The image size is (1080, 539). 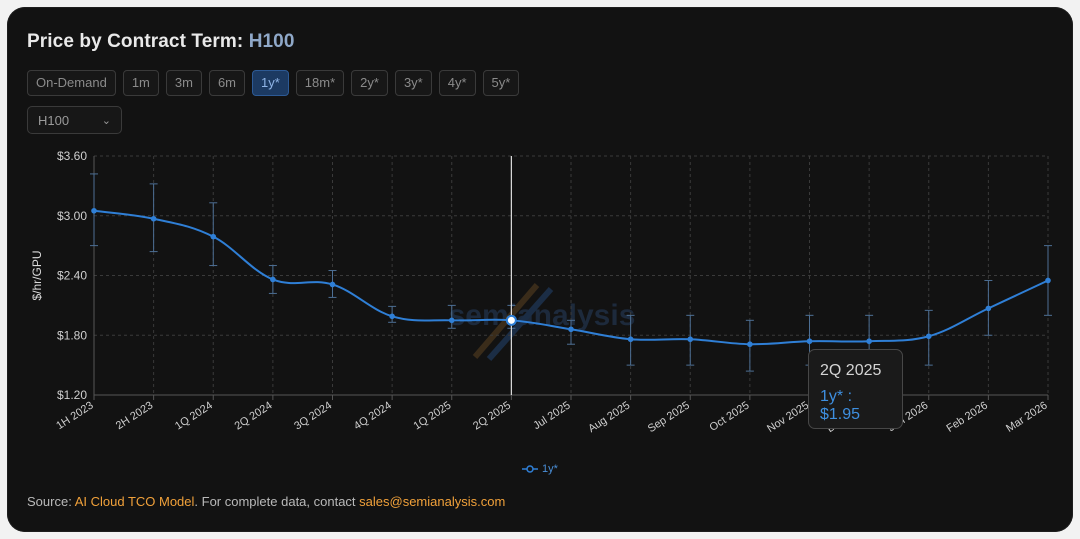 What do you see at coordinates (840, 405) in the screenshot?
I see `tooltip-value: 1y* : $1.95` at bounding box center [840, 405].